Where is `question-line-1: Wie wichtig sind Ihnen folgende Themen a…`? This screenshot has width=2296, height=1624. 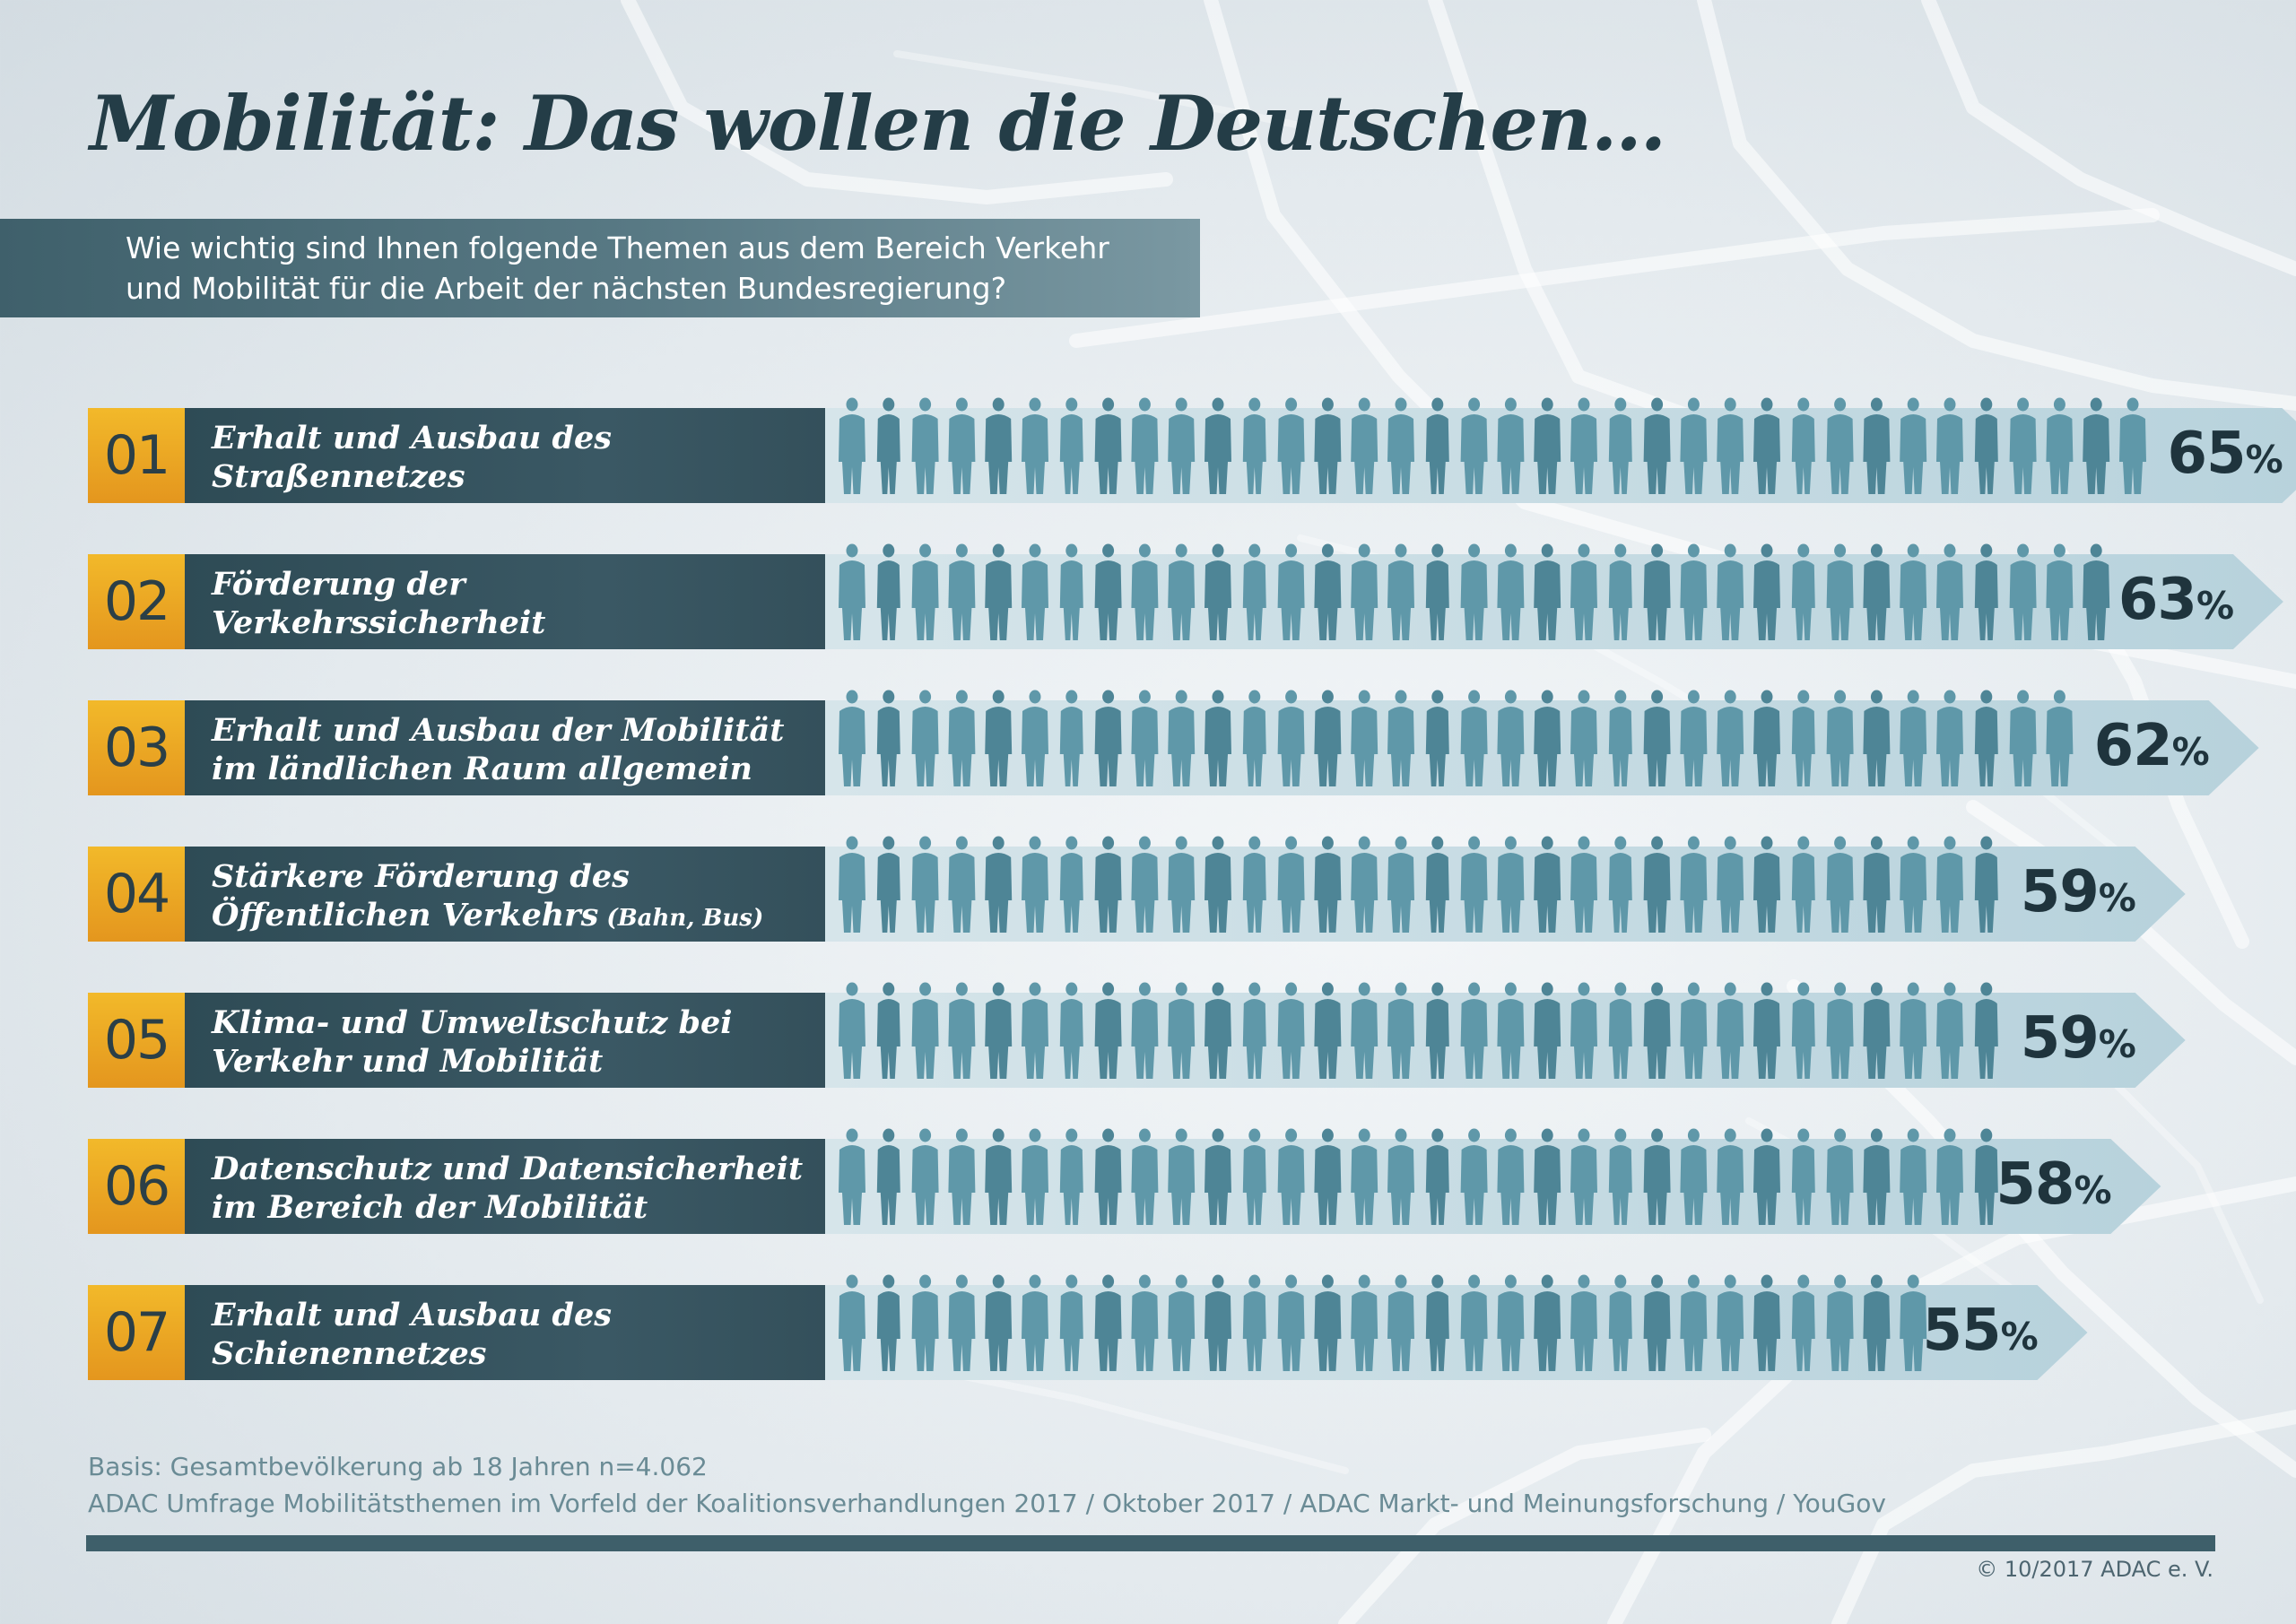
question-line-1: Wie wichtig sind Ihnen folgende Themen a… is located at coordinates (617, 247).